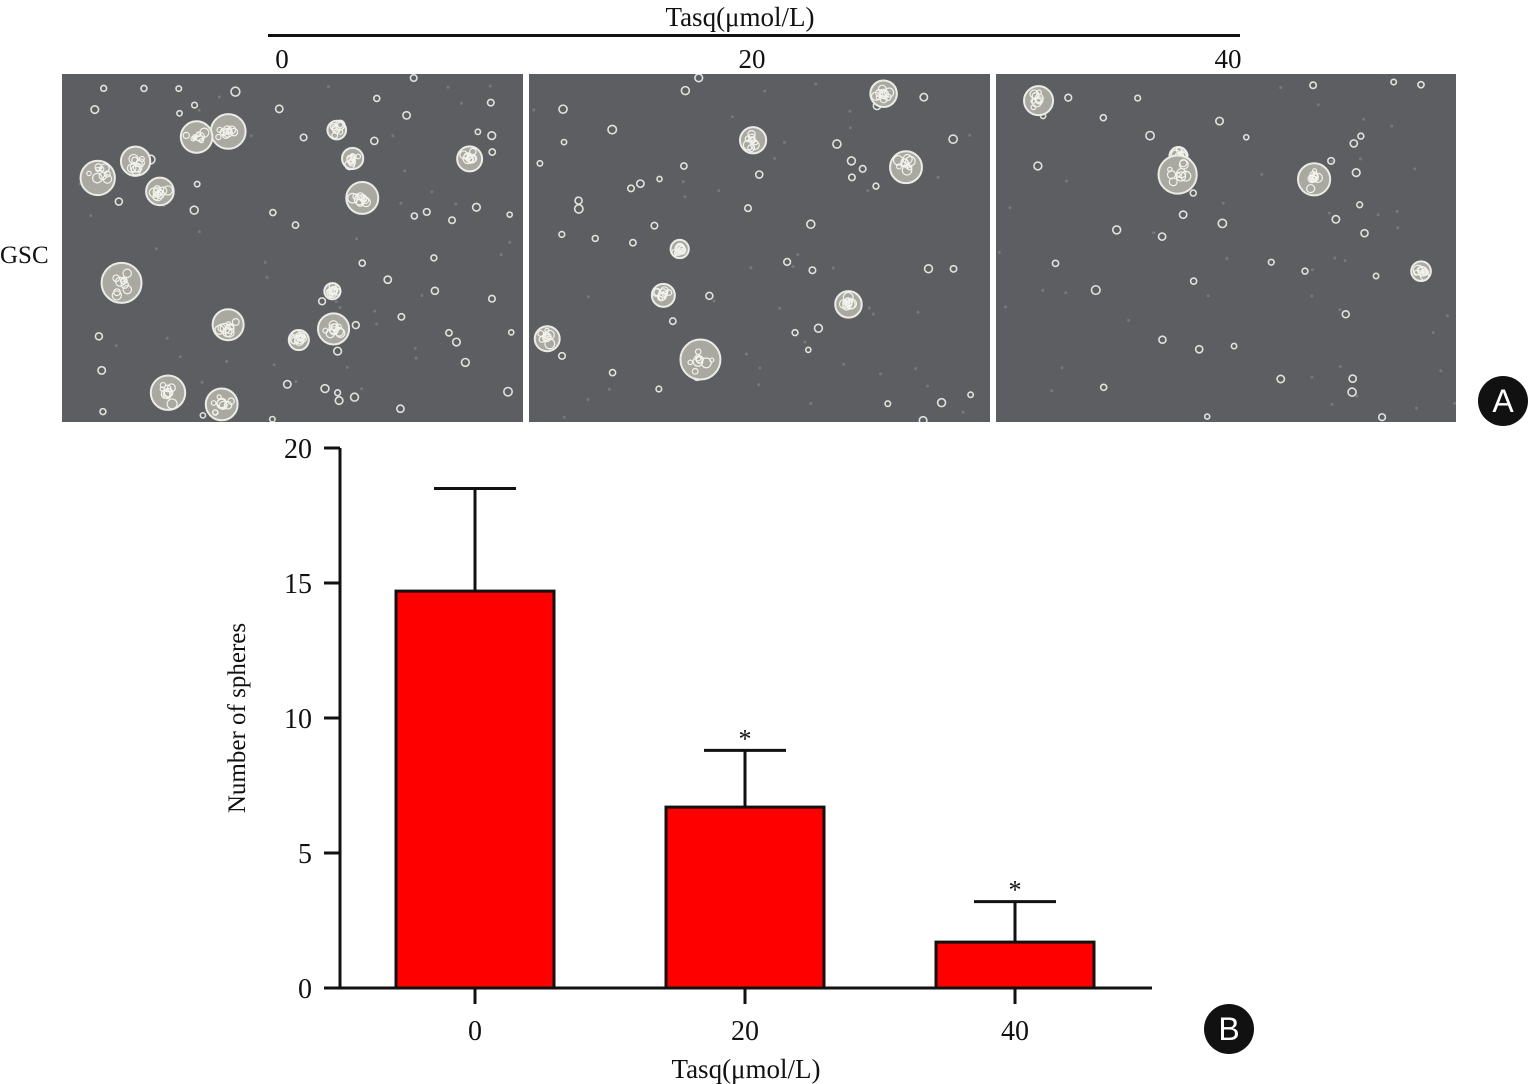 The width and height of the screenshot is (1530, 1084). Describe the element at coordinates (745, 1031) in the screenshot. I see `x-tick-label: 20` at that location.